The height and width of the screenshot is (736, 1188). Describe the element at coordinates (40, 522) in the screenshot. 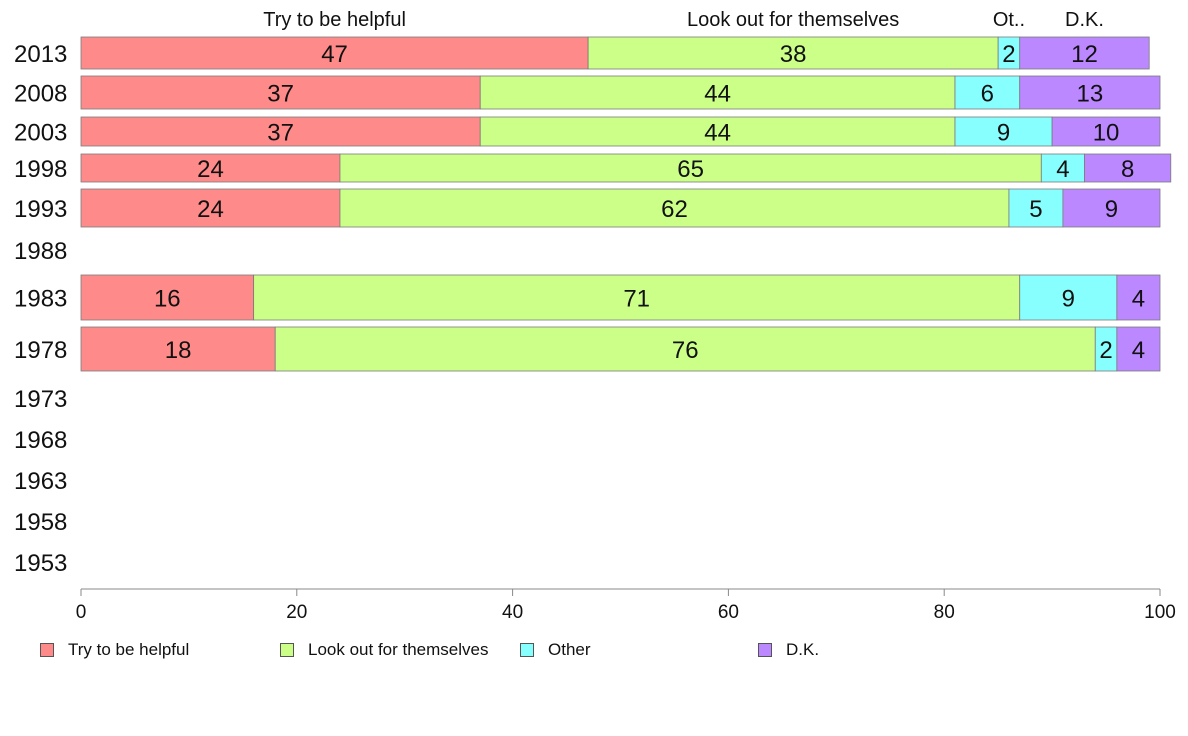

I see `year-label: 1958` at that location.